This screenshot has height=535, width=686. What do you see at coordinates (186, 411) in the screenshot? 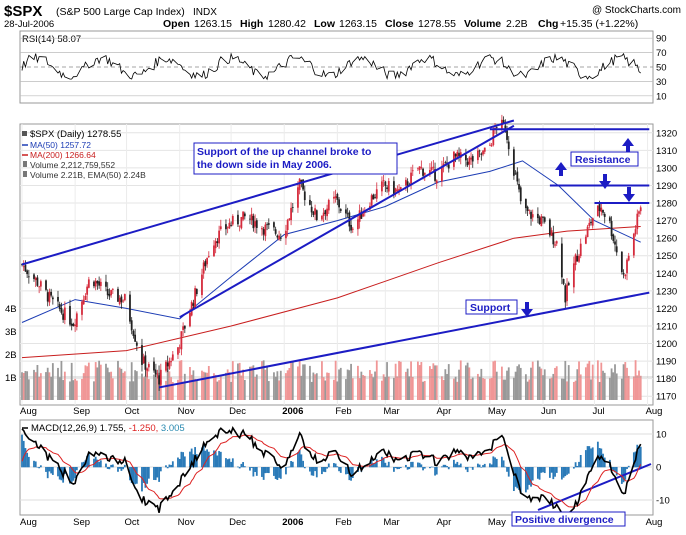
I see `x-tick-label: Nov` at bounding box center [186, 411].